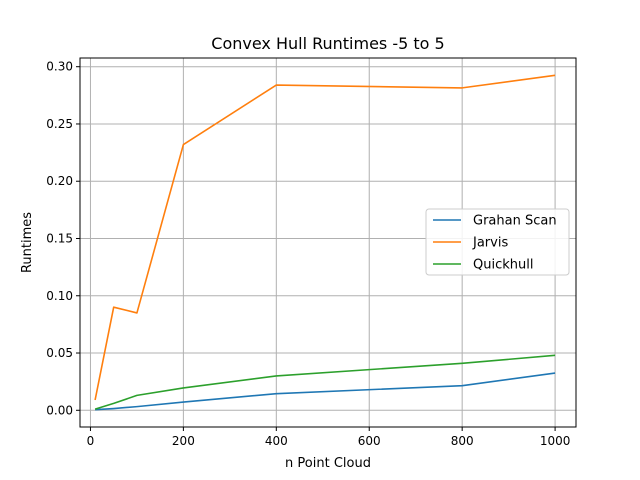 The height and width of the screenshot is (480, 640). I want to click on legend-label: Jarvis, so click(490, 243).